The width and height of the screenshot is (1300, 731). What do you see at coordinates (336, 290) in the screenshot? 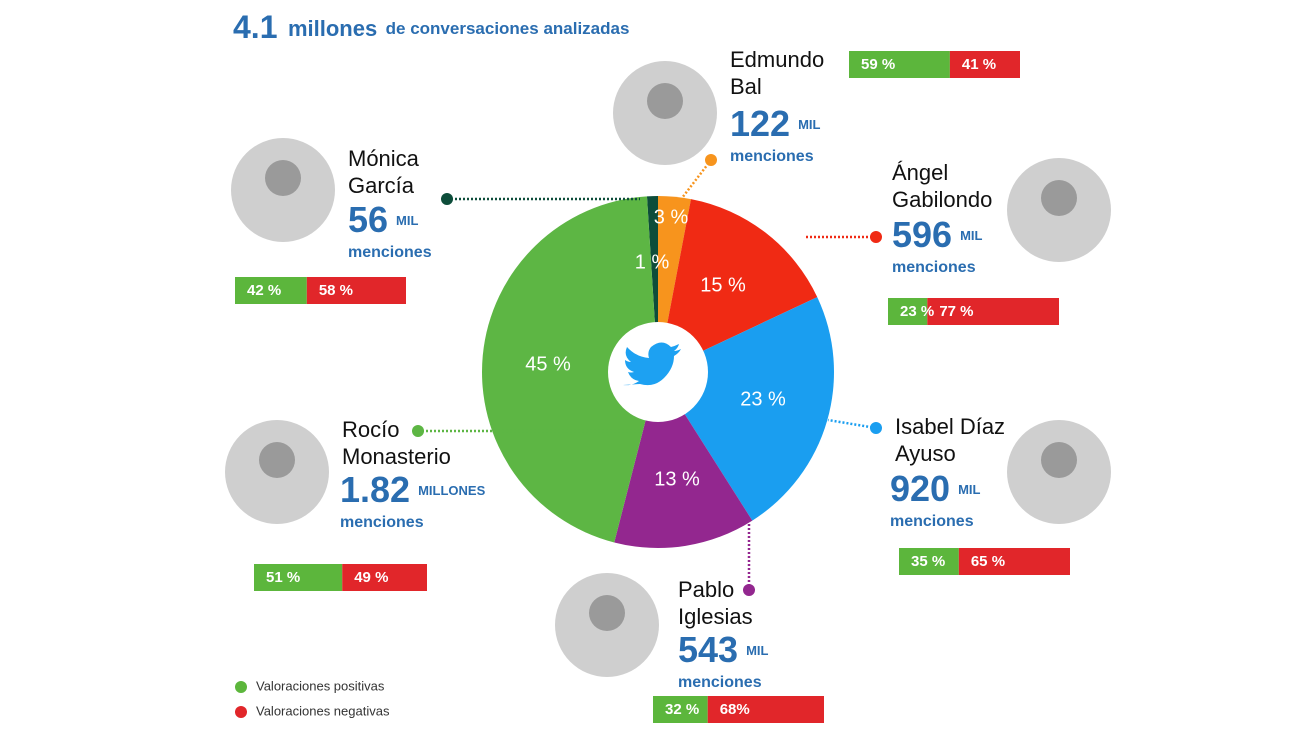
I see `negative-label: 58 %` at bounding box center [336, 290].